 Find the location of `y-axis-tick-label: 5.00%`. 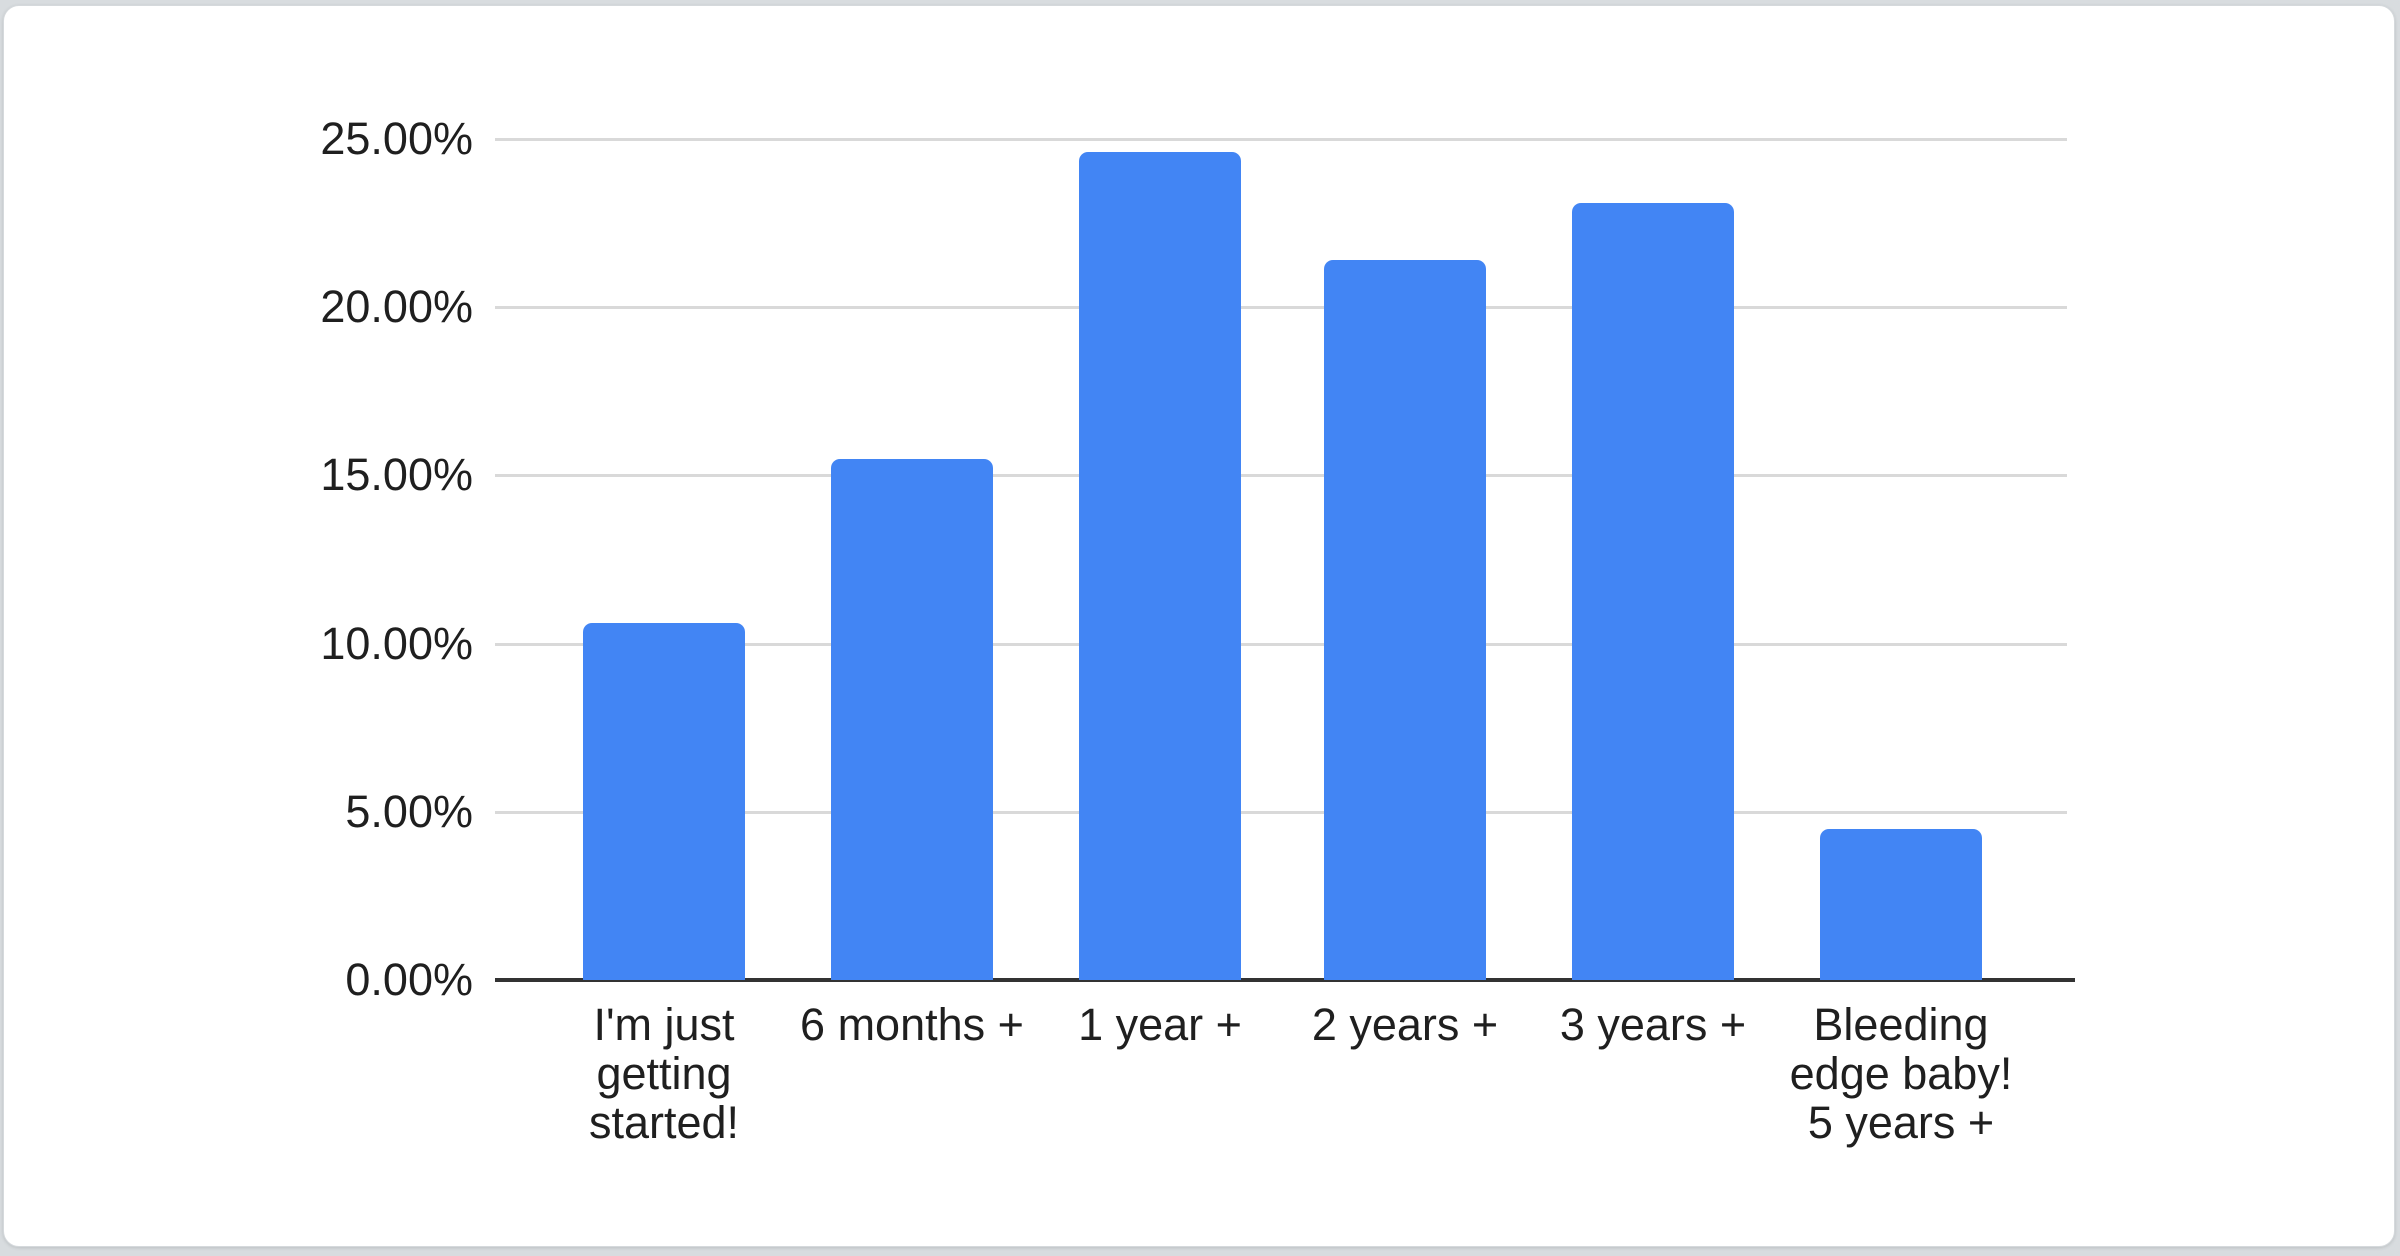

y-axis-tick-label: 5.00% is located at coordinates (409, 811).